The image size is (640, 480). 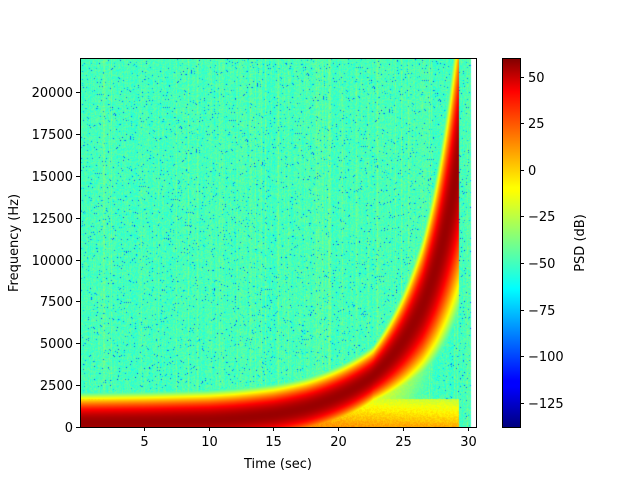 I want to click on colorbar-ticks: 50 25 0 −25 −50 −75 −100 −125, so click(x=542, y=241).